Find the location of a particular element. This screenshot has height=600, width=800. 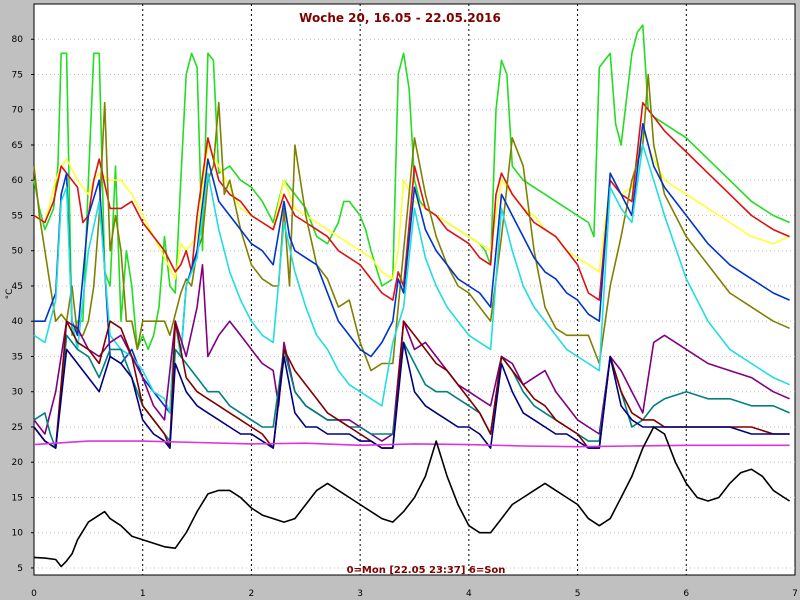

y-tick-label: 40 is located at coordinates (18, 322).